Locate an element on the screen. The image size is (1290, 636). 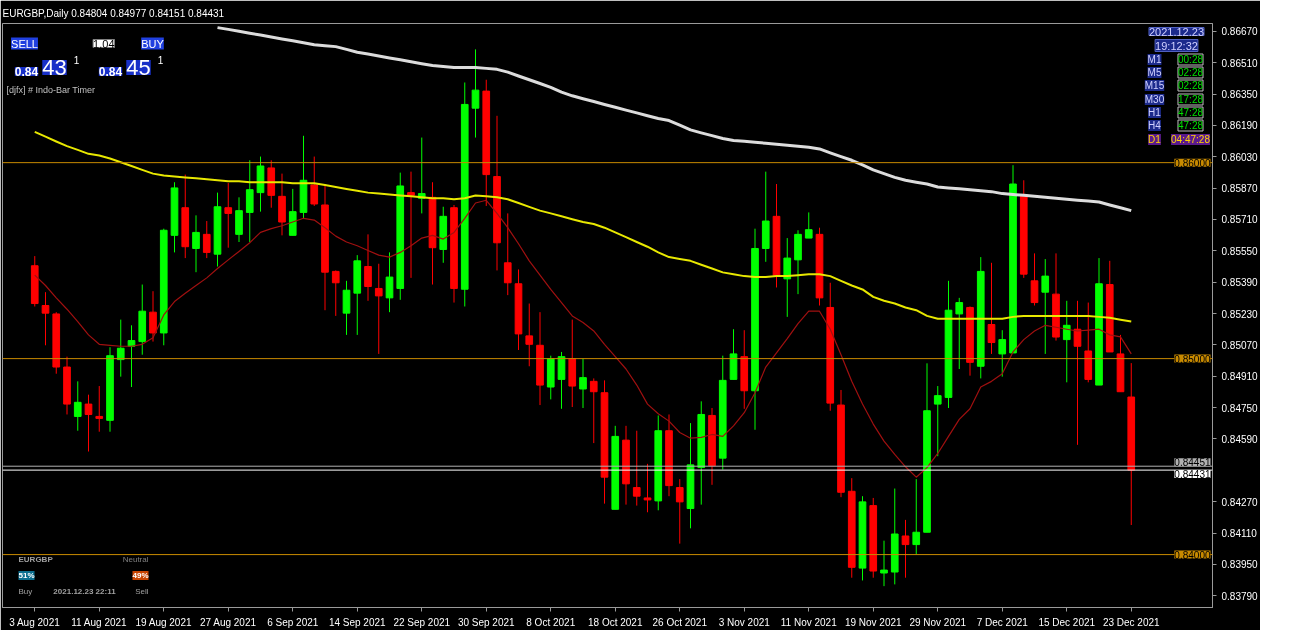
annotation: Sell is located at coordinates (142, 591).